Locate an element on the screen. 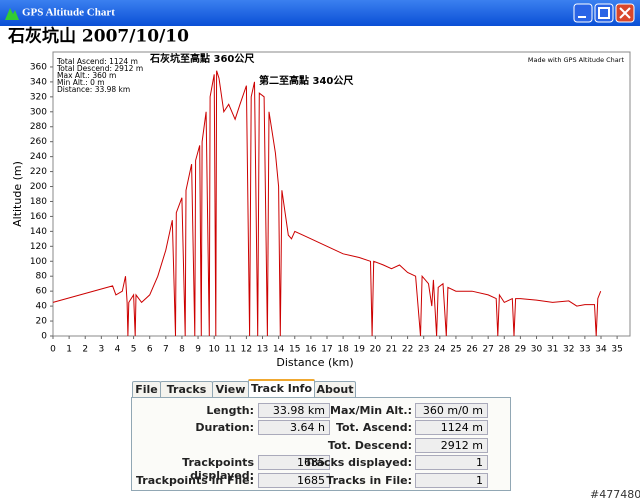 Image resolution: width=640 pixels, height=503 pixels. y-tick-label: 40 is located at coordinates (42, 307).